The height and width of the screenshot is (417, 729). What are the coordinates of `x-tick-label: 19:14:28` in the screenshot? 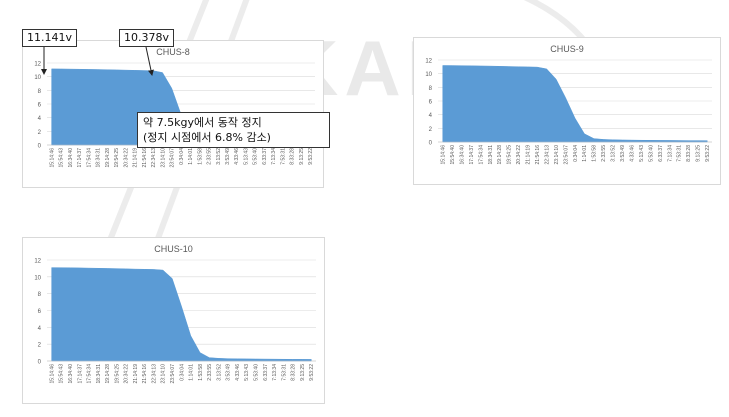 It's located at (500, 155).